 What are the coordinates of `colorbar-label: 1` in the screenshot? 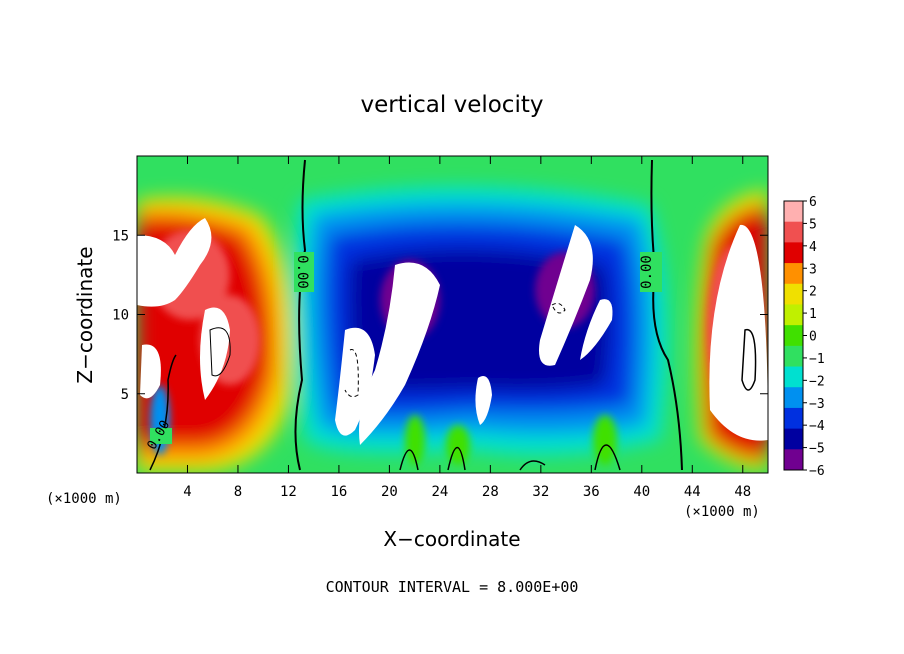 It's located at (813, 314).